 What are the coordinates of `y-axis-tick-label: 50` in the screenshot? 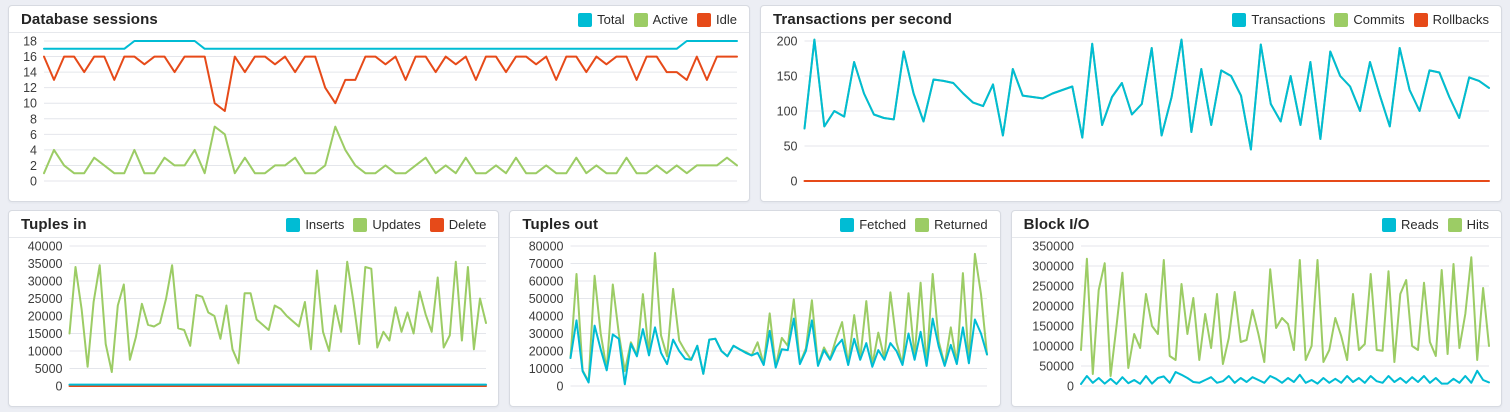 It's located at (791, 147).